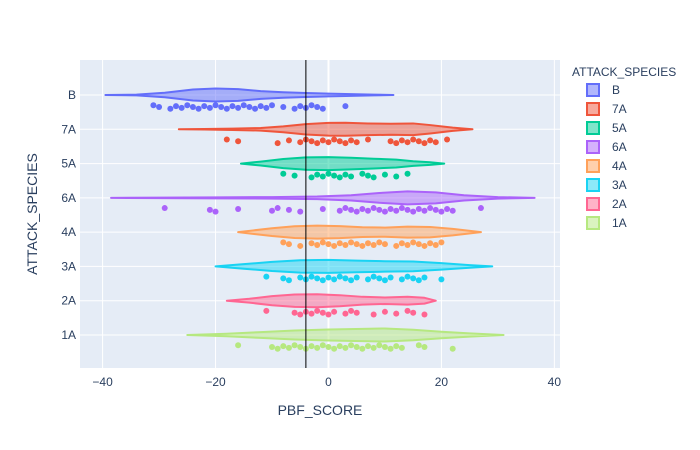  Describe the element at coordinates (68, 301) in the screenshot. I see `y-tick-label: 2A` at that location.